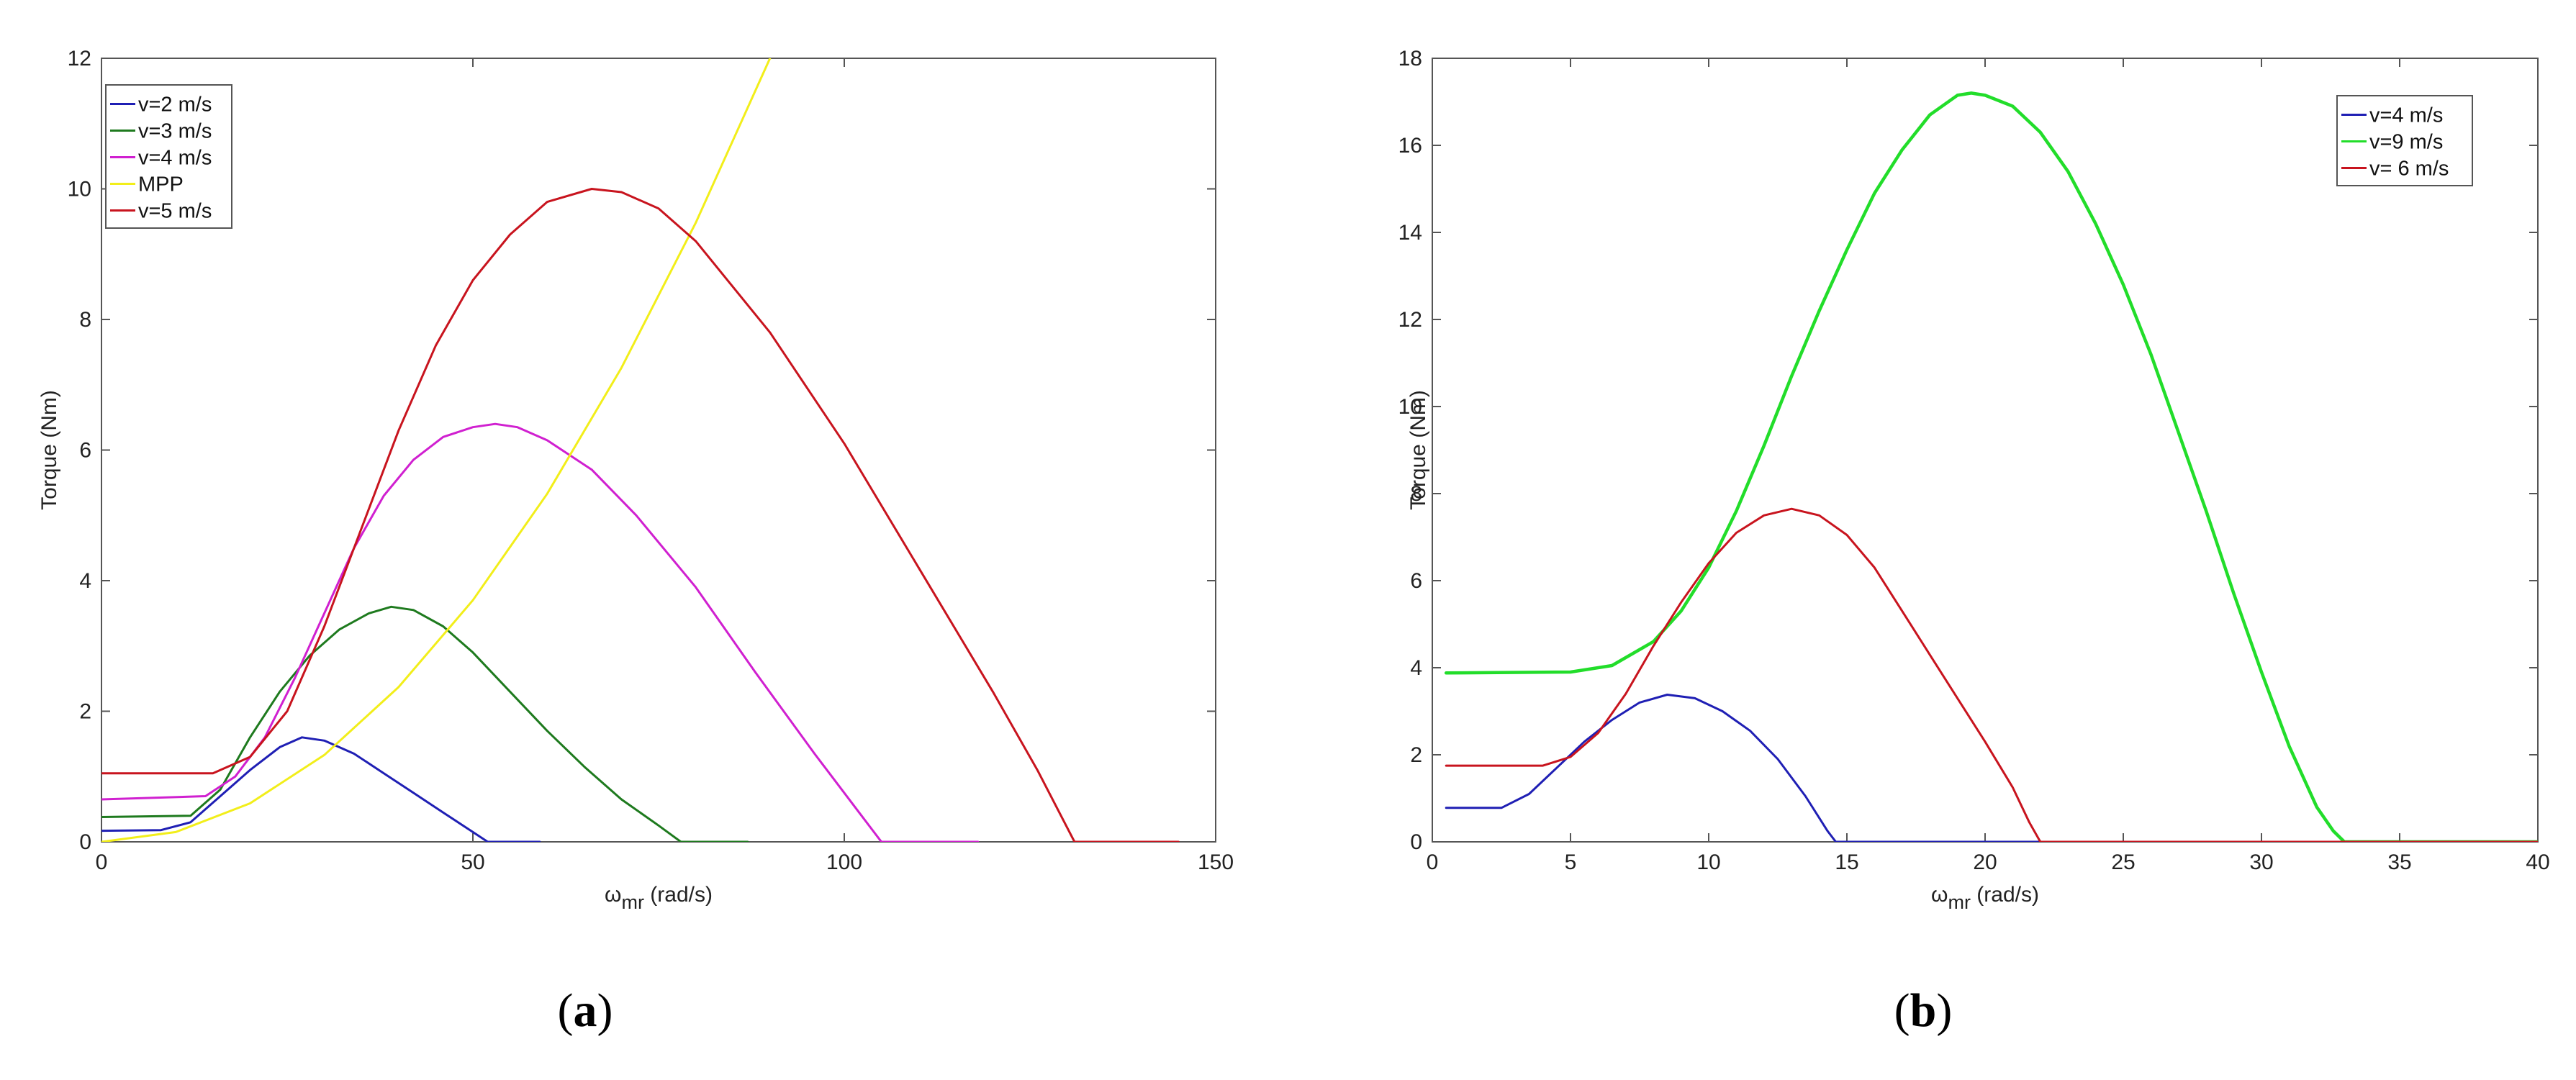 Image resolution: width=2576 pixels, height=1080 pixels. Describe the element at coordinates (1410, 233) in the screenshot. I see `y-tick-label: 14` at that location.